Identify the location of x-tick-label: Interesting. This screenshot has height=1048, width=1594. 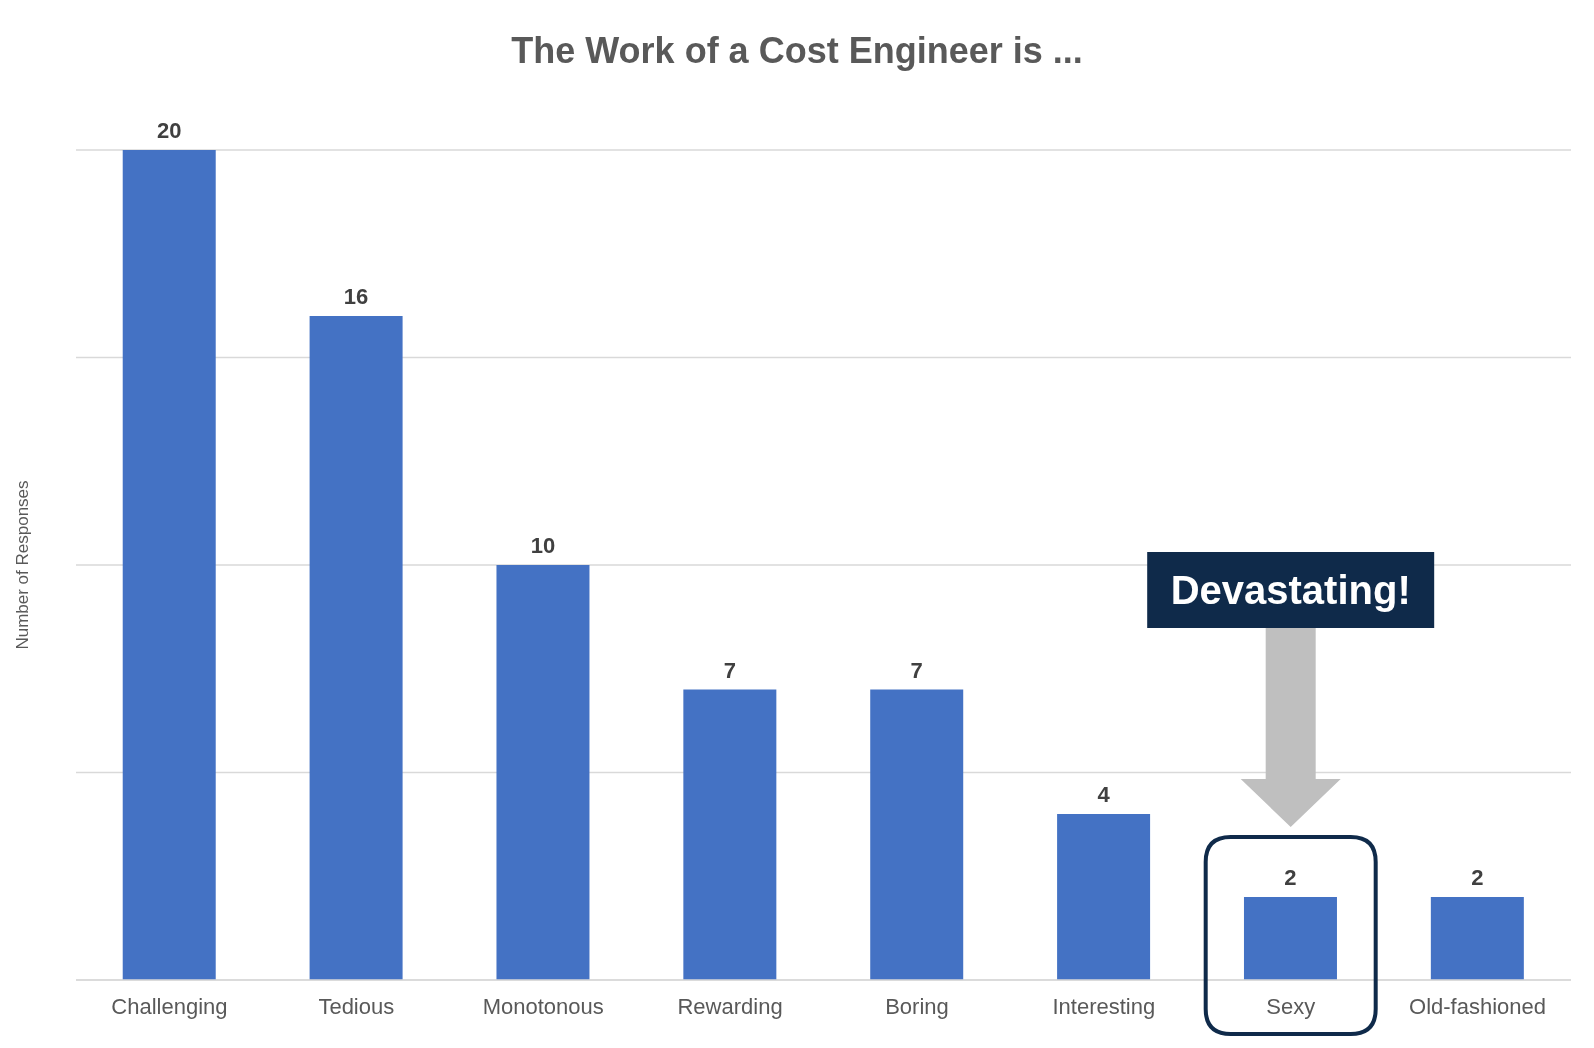
(1104, 1006).